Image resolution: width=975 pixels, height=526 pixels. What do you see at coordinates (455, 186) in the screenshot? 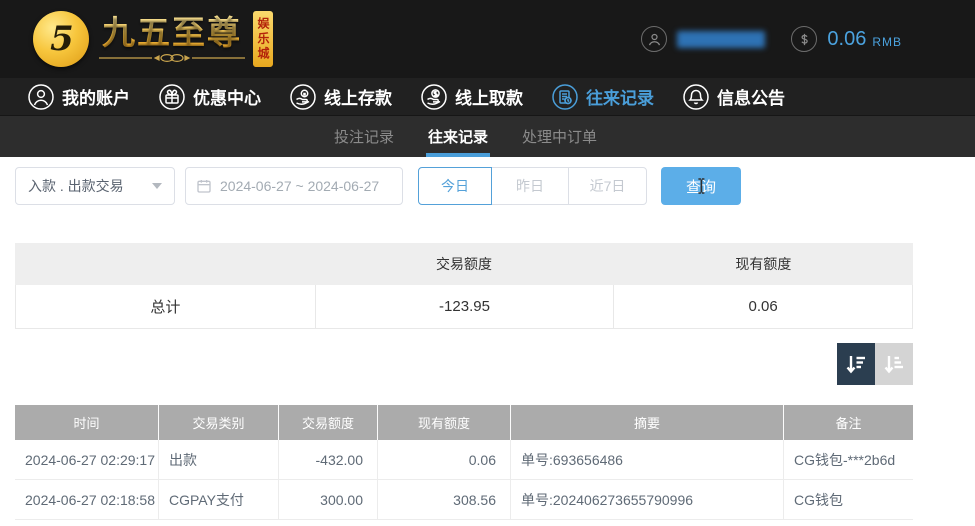
I see `today-button: 今日` at bounding box center [455, 186].